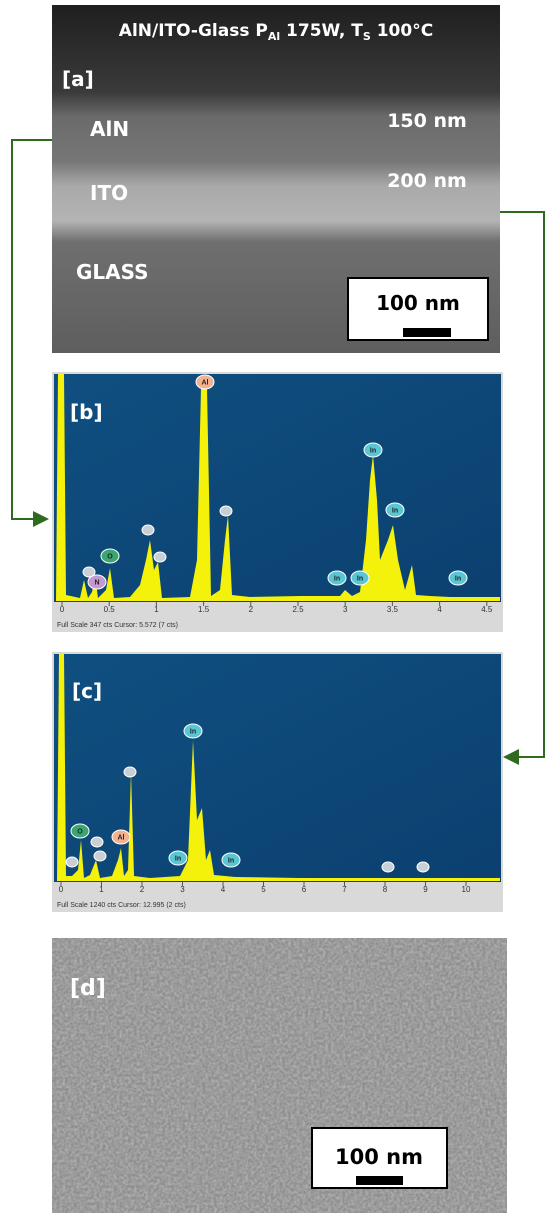 This screenshot has height=1221, width=550. What do you see at coordinates (487, 609) in the screenshot?
I see `tick-label: 4.5` at bounding box center [487, 609].